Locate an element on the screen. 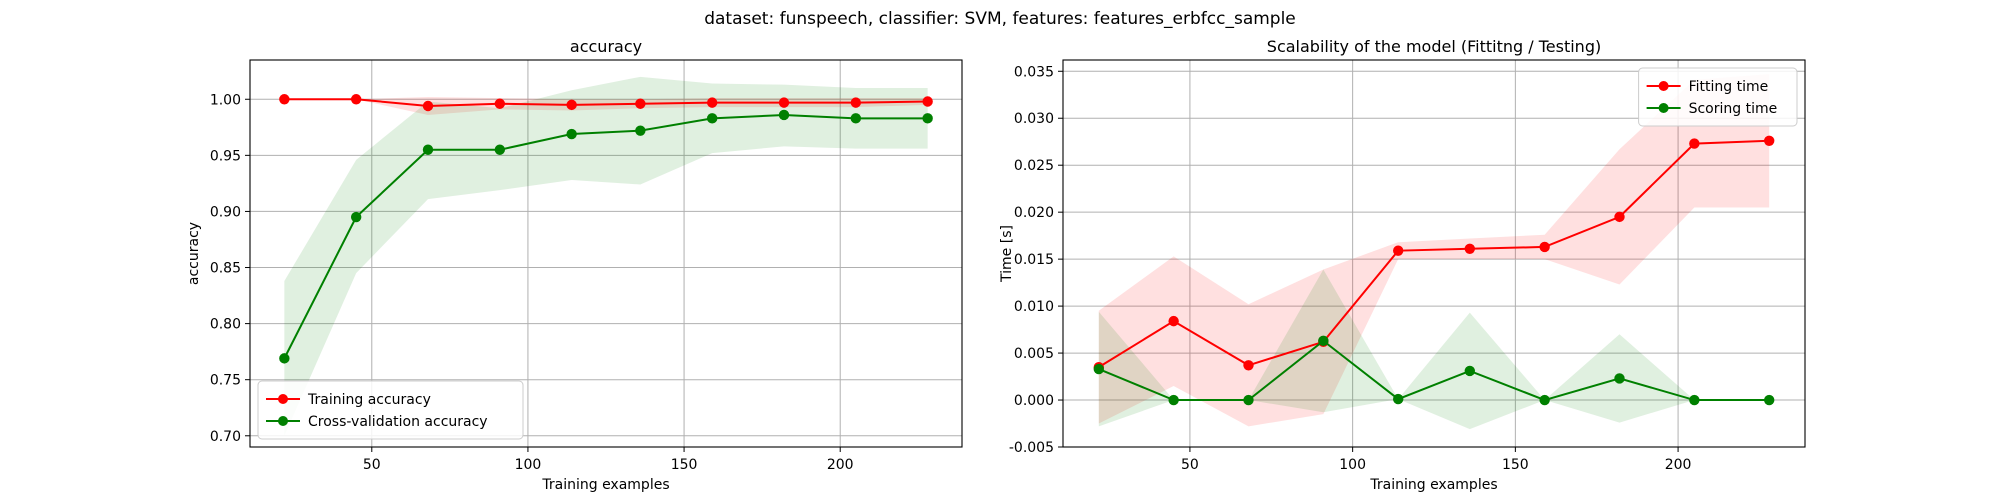 Image resolution: width=2000 pixels, height=500 pixels. legend-label: Cross-validation accuracy is located at coordinates (398, 422).